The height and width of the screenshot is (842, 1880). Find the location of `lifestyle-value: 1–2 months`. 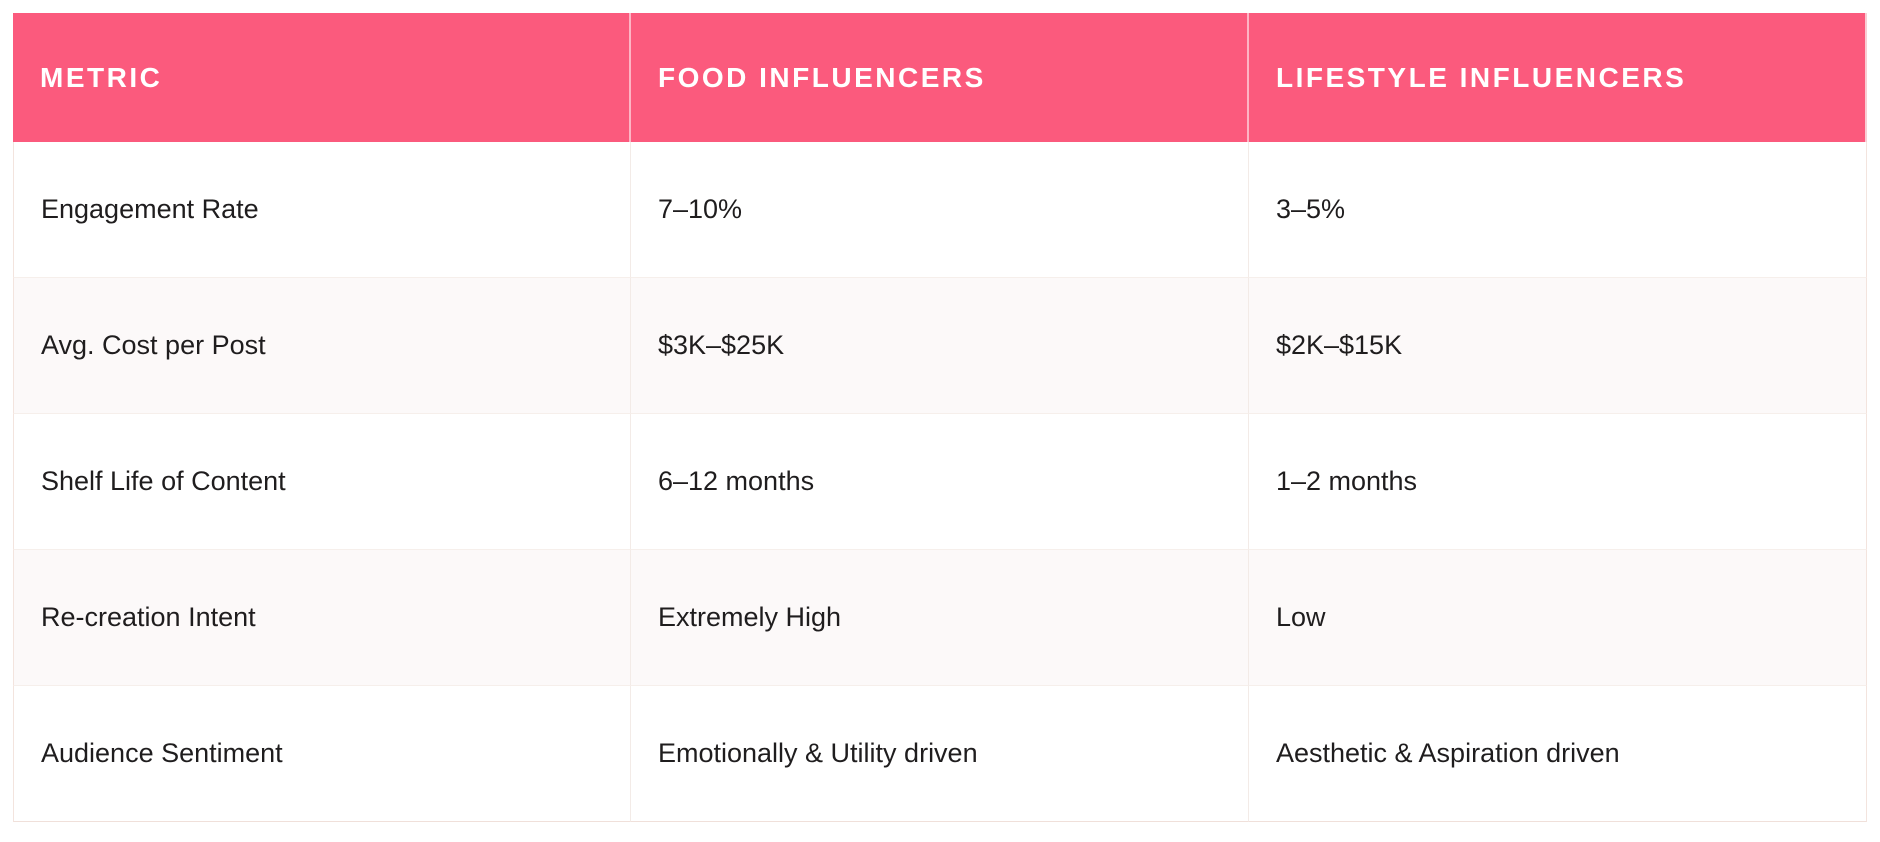

lifestyle-value: 1–2 months is located at coordinates (1557, 482).